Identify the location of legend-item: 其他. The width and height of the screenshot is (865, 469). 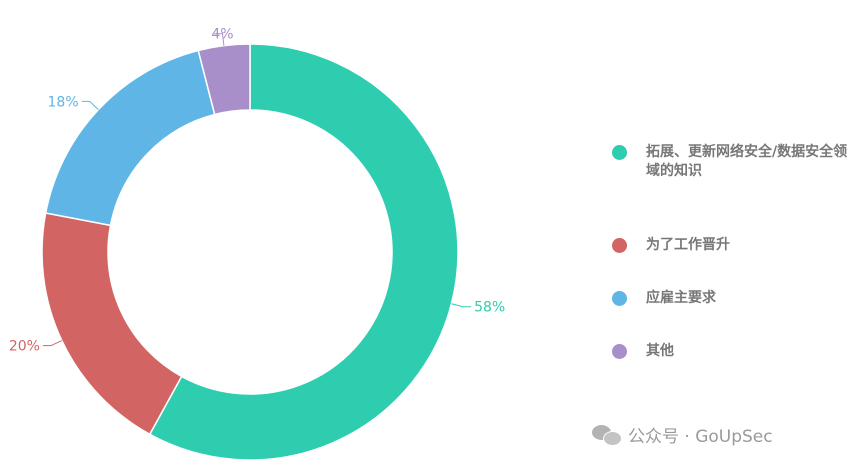
(737, 351).